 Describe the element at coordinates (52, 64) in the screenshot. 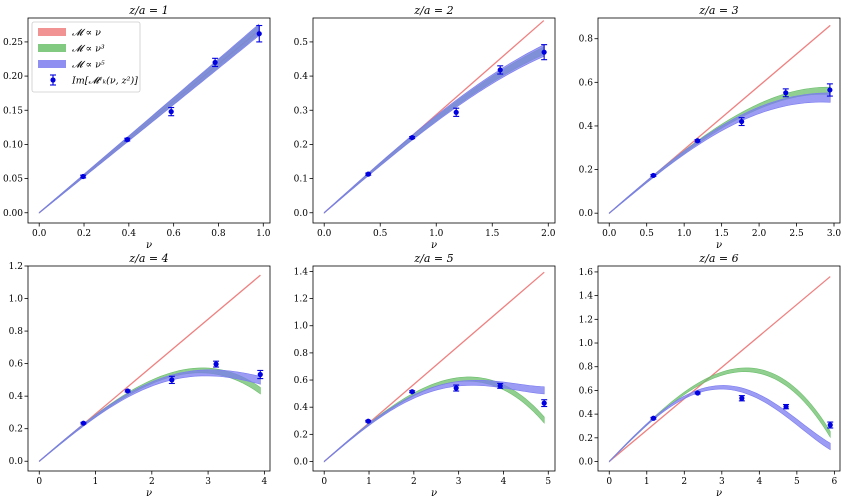

I see `legend-swatch-quintic` at that location.